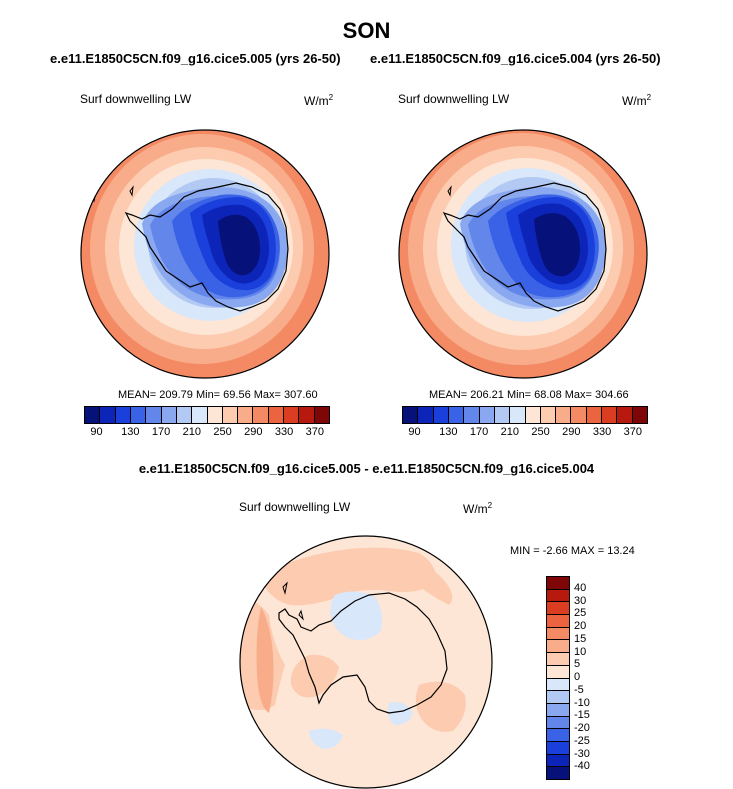 The image size is (733, 789). Describe the element at coordinates (448, 432) in the screenshot. I see `colorbar-tick-label: 130` at that location.